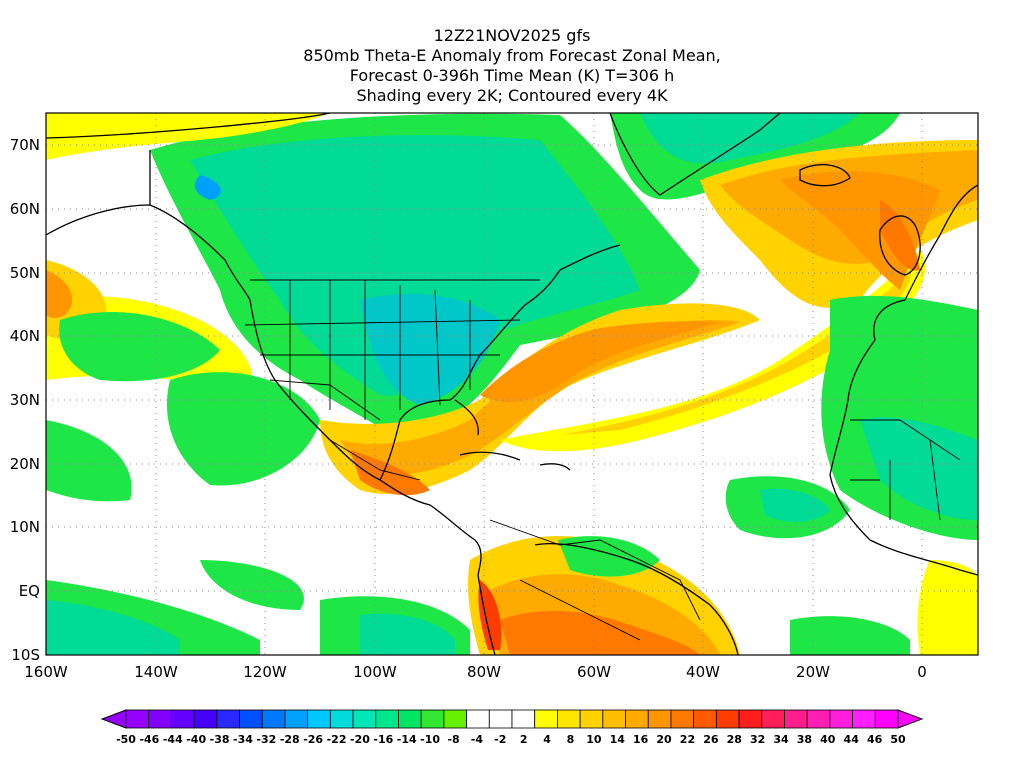 The image size is (1024, 768). What do you see at coordinates (266, 739) in the screenshot?
I see `colorbar-tick-label: -32` at bounding box center [266, 739].